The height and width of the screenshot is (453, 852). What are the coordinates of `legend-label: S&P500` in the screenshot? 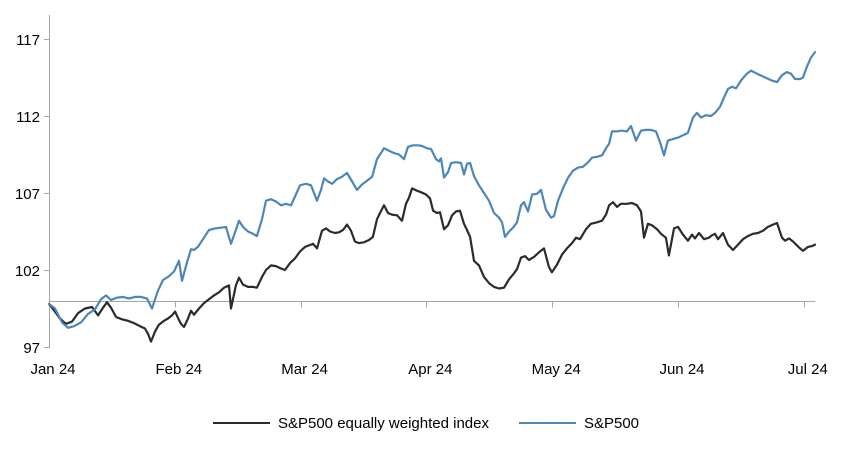 It's located at (611, 423).